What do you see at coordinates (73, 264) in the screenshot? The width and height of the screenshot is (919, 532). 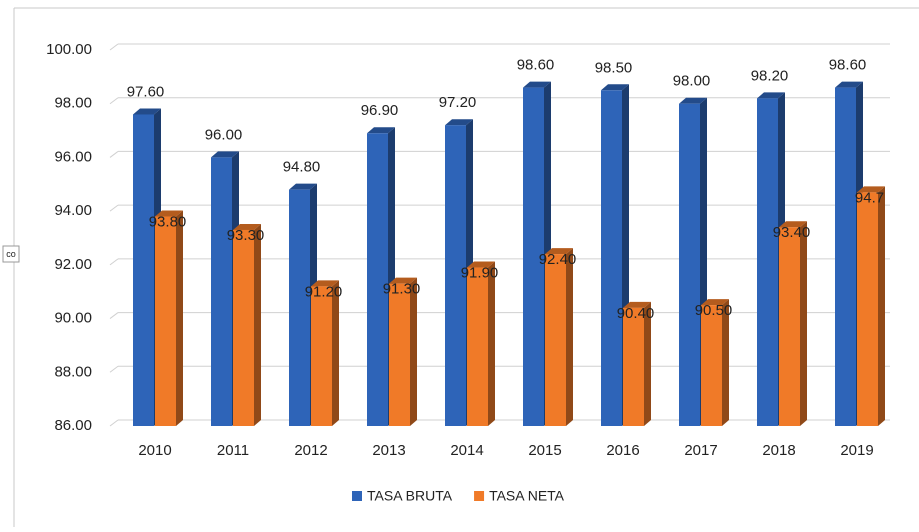 I see `y-tick-label: 92.00` at bounding box center [73, 264].